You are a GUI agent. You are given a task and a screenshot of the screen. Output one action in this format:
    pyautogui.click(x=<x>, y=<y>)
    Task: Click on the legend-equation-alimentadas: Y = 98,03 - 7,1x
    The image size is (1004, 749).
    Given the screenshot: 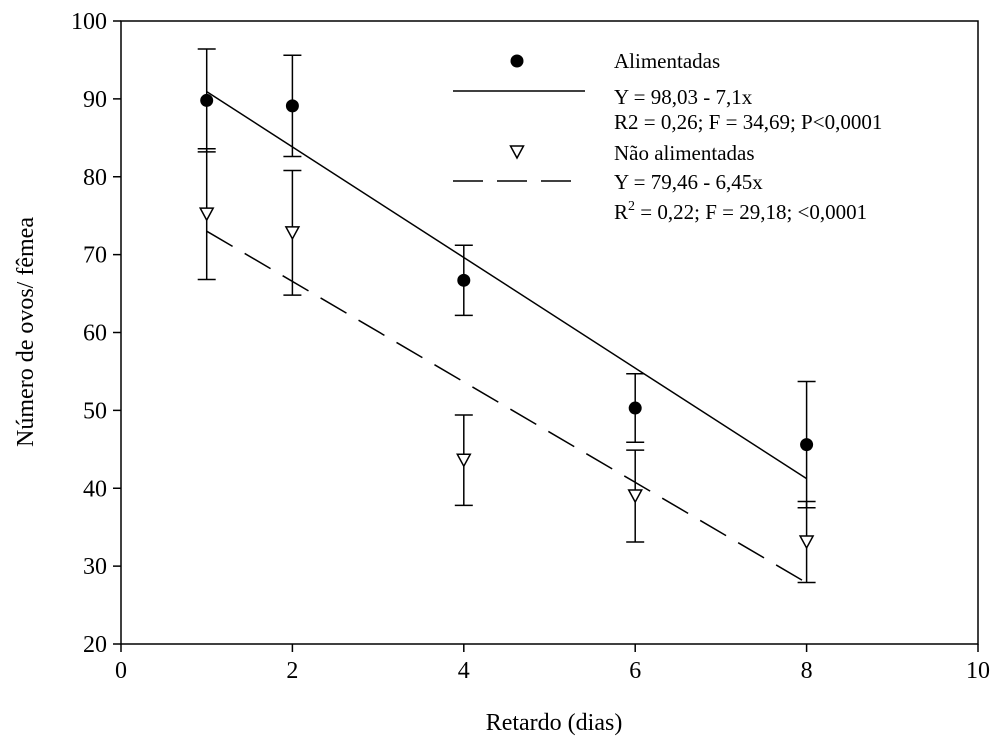 What is the action you would take?
    pyautogui.click(x=683, y=97)
    